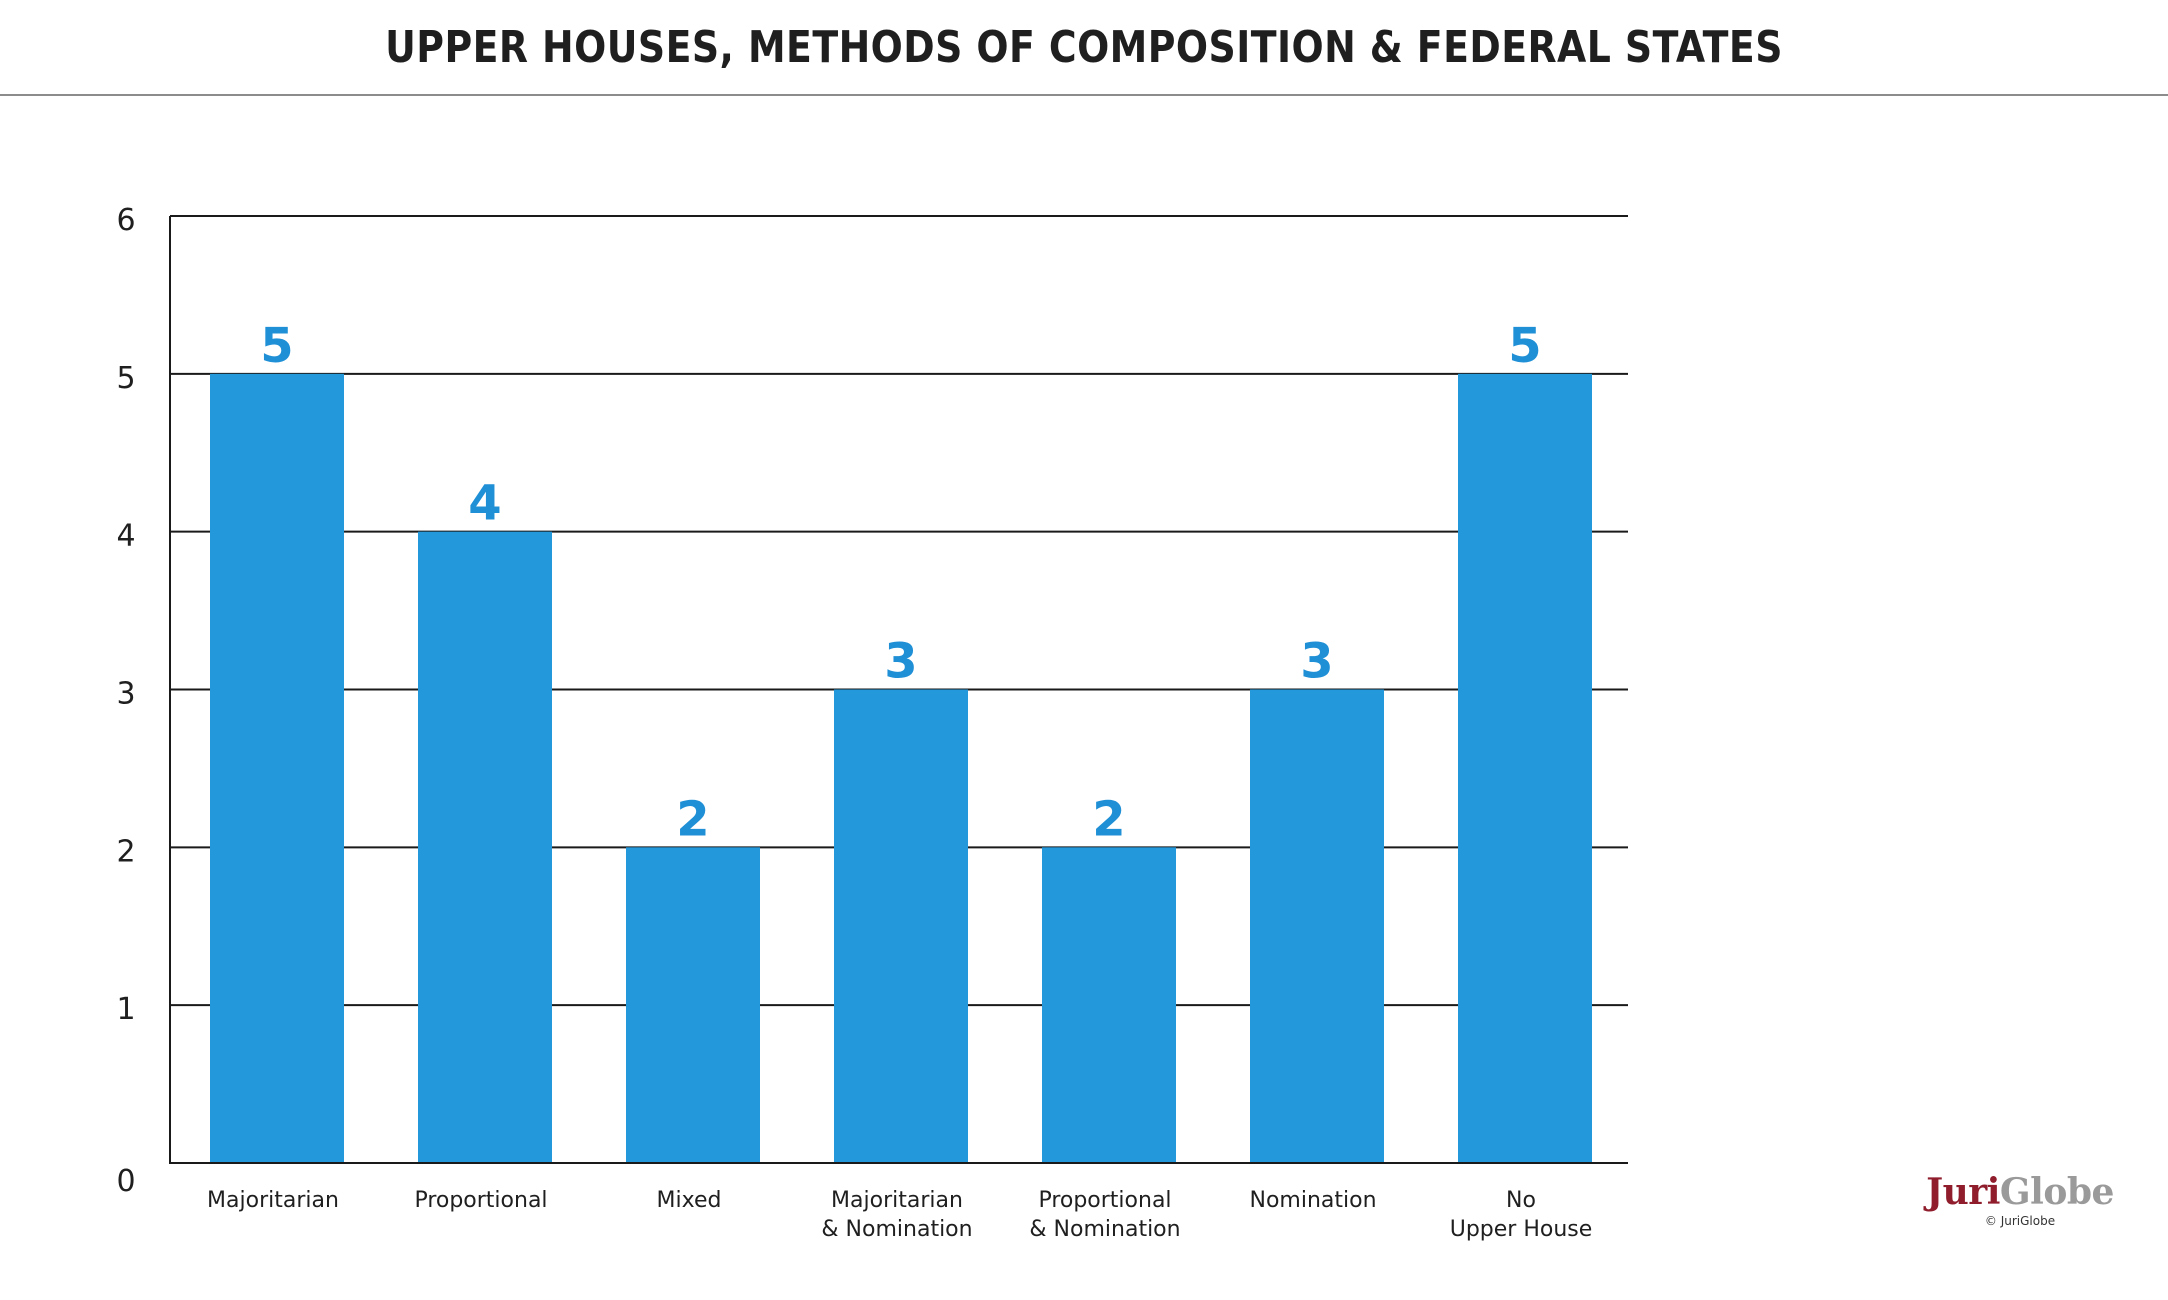 The image size is (2168, 1300). I want to click on category-label-5: Nomination, so click(1312, 1200).